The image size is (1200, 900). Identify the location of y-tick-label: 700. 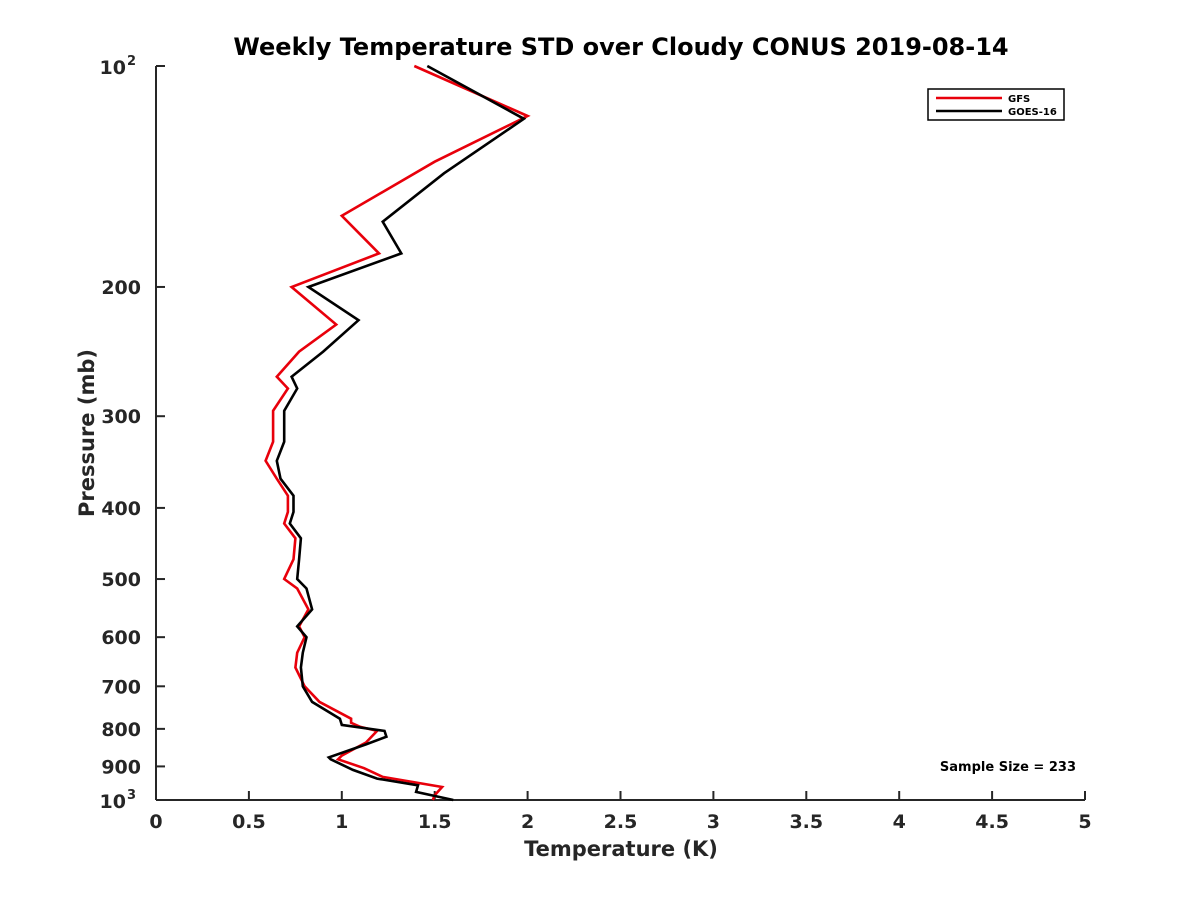
(121, 687).